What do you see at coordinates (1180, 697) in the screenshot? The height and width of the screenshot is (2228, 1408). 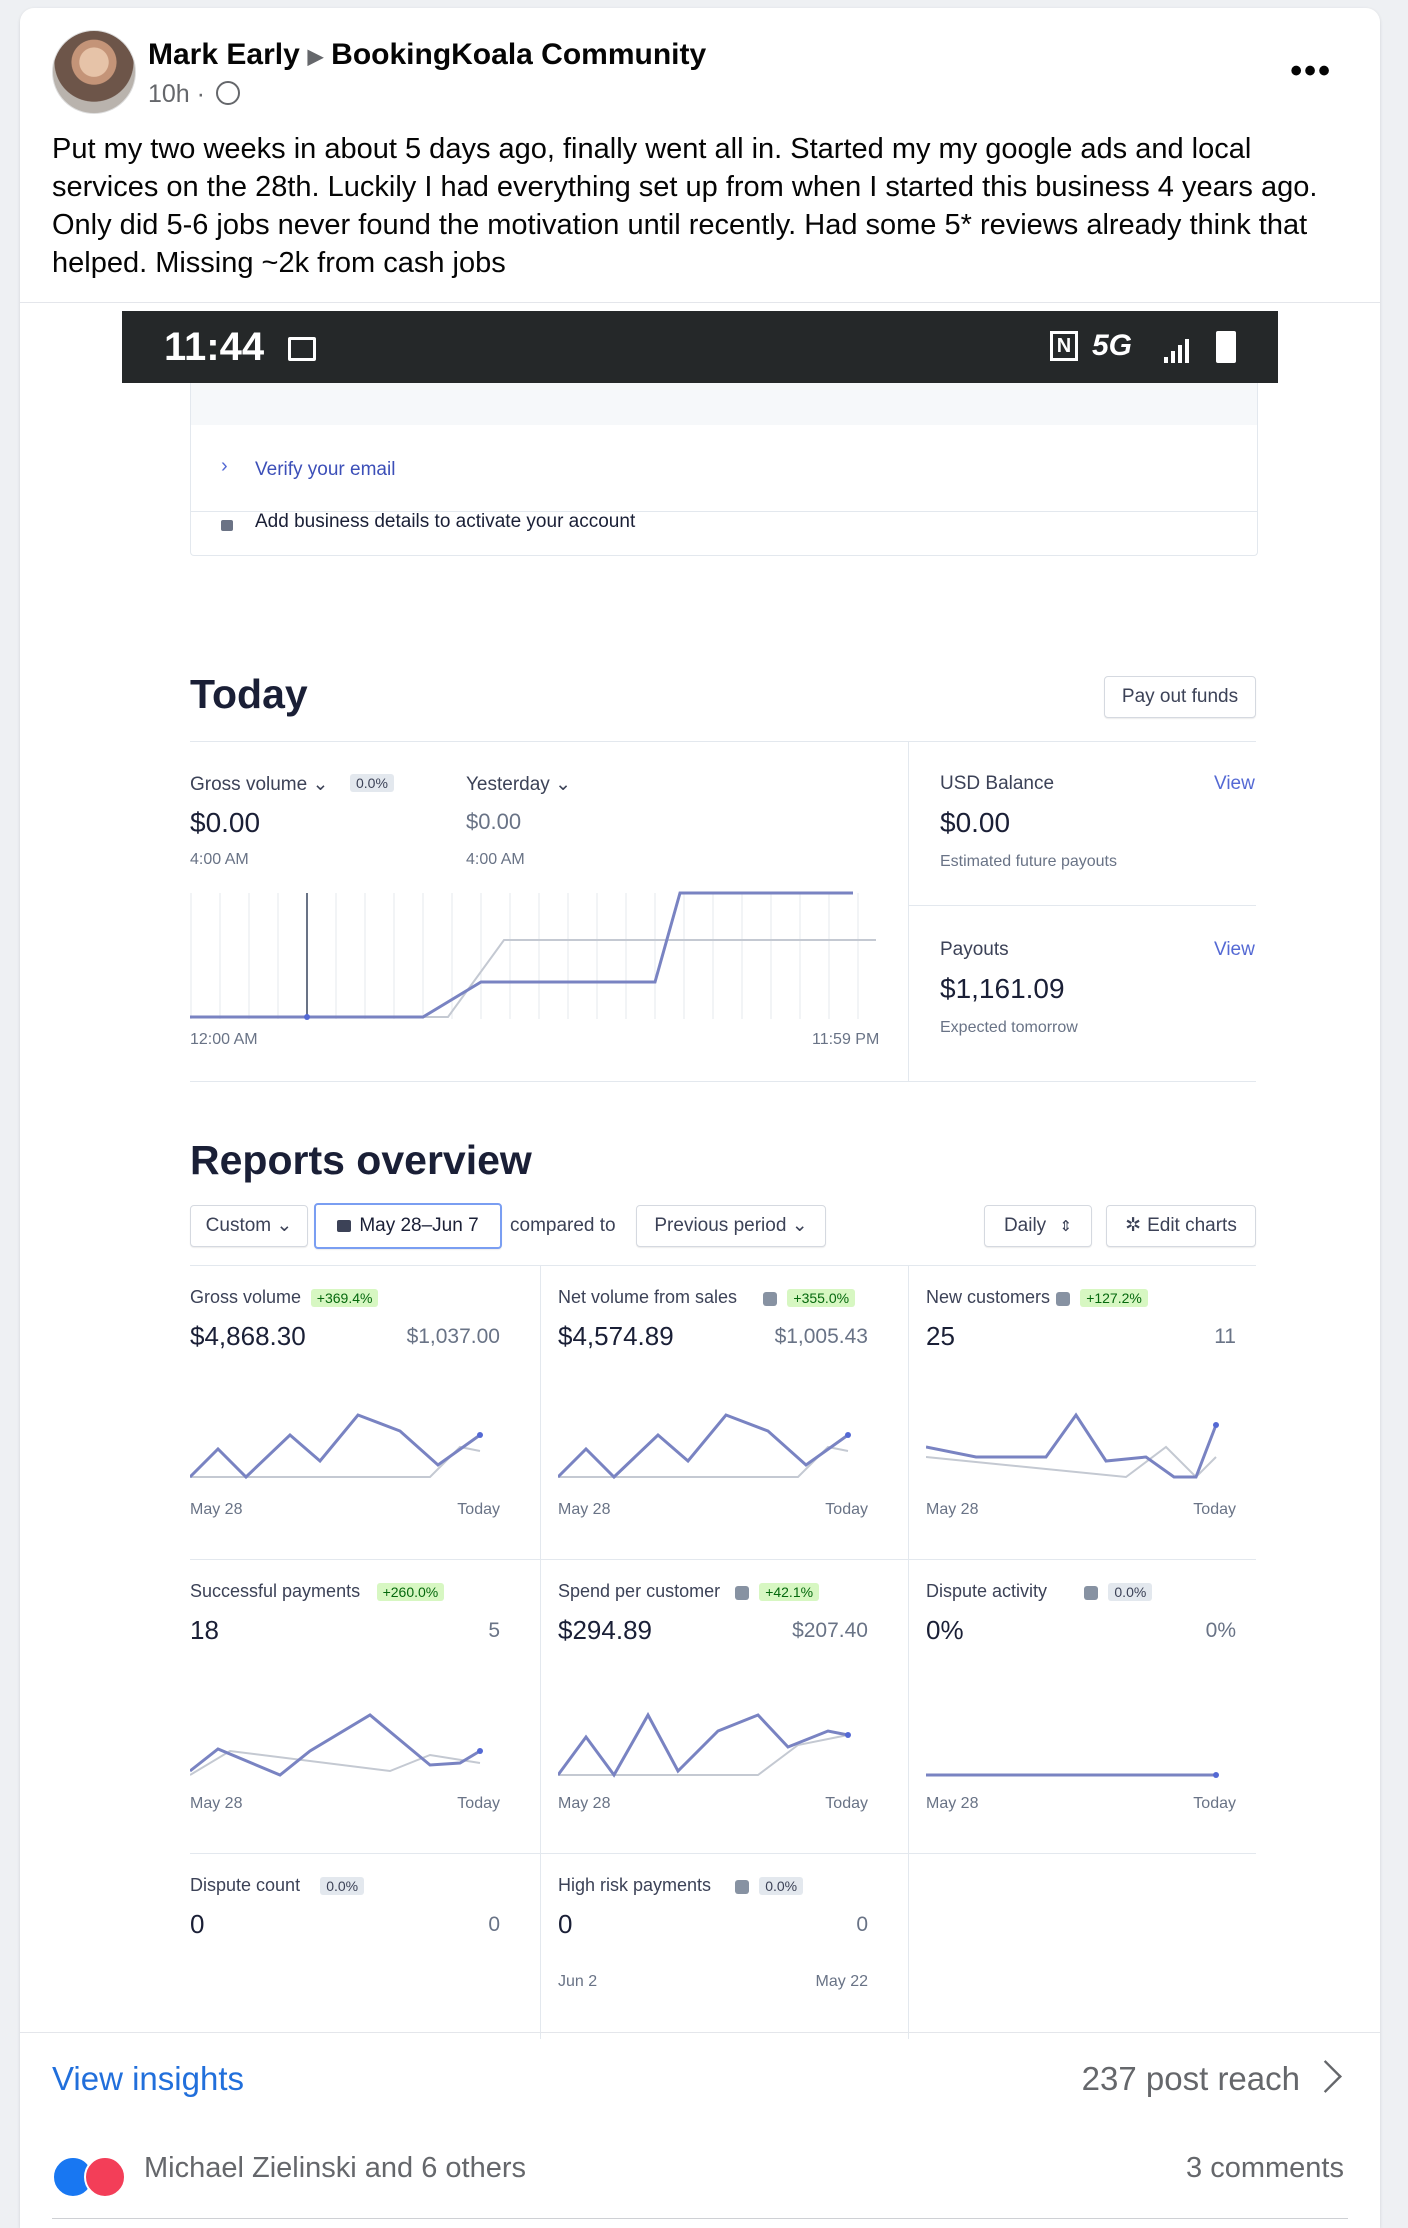 I see `pay-out-funds-button: Pay out funds` at bounding box center [1180, 697].